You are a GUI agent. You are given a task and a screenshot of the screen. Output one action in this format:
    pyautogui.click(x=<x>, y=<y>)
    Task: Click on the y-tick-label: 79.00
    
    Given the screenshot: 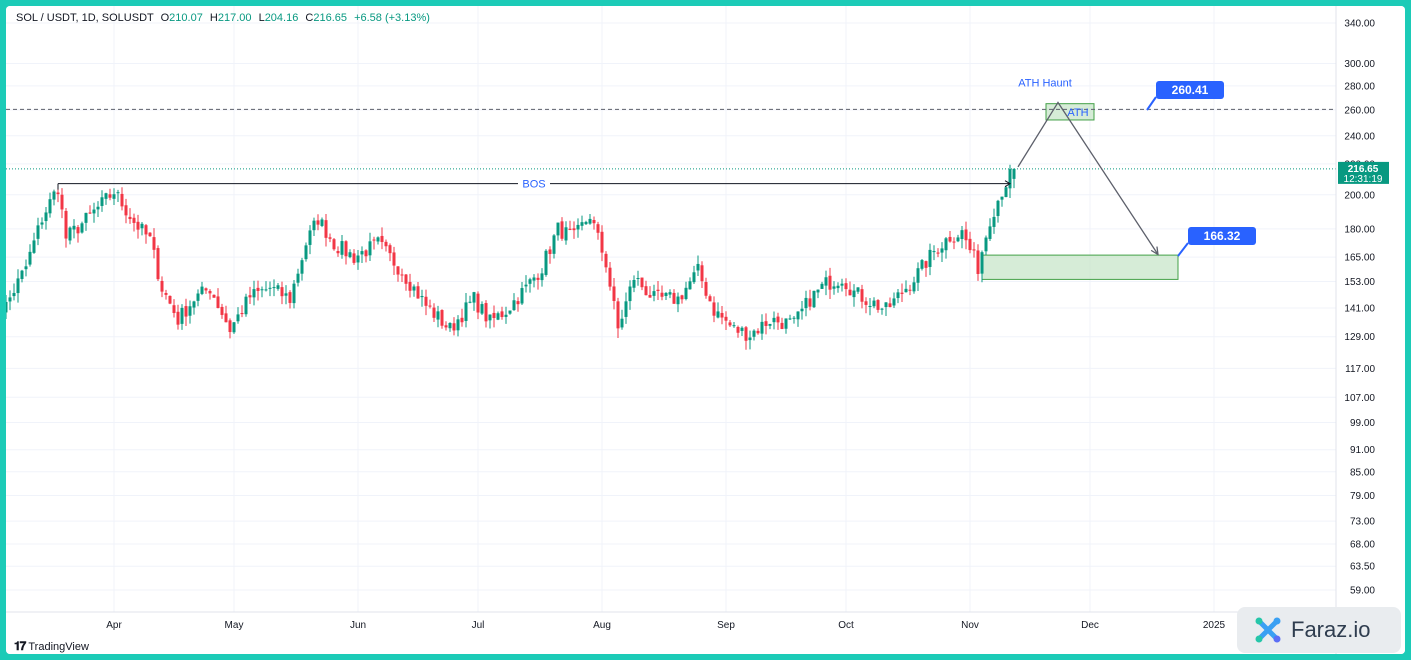 What is the action you would take?
    pyautogui.click(x=1362, y=496)
    